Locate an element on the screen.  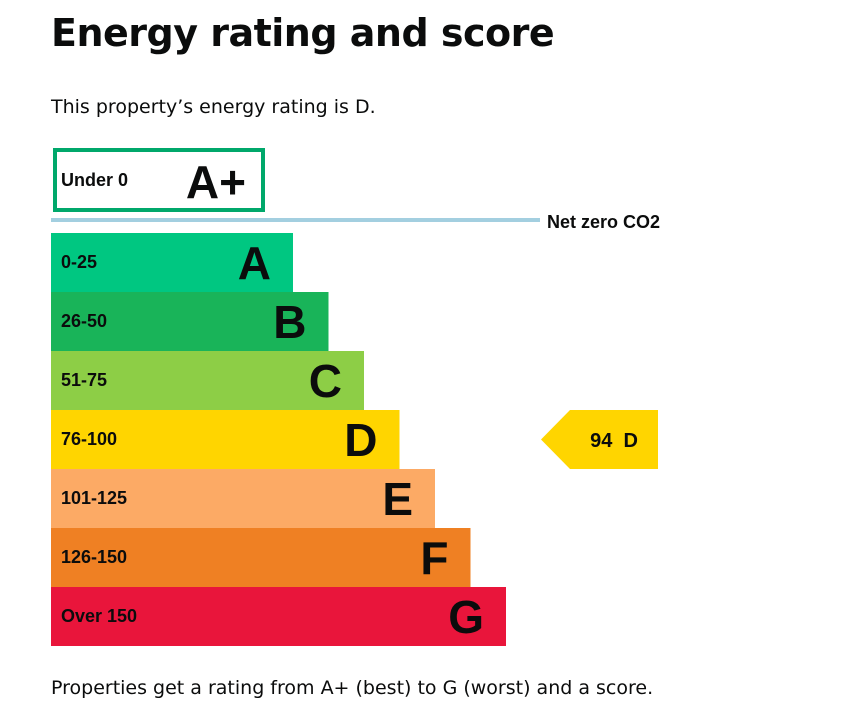
band-c: 51-75 C is located at coordinates (207, 380).